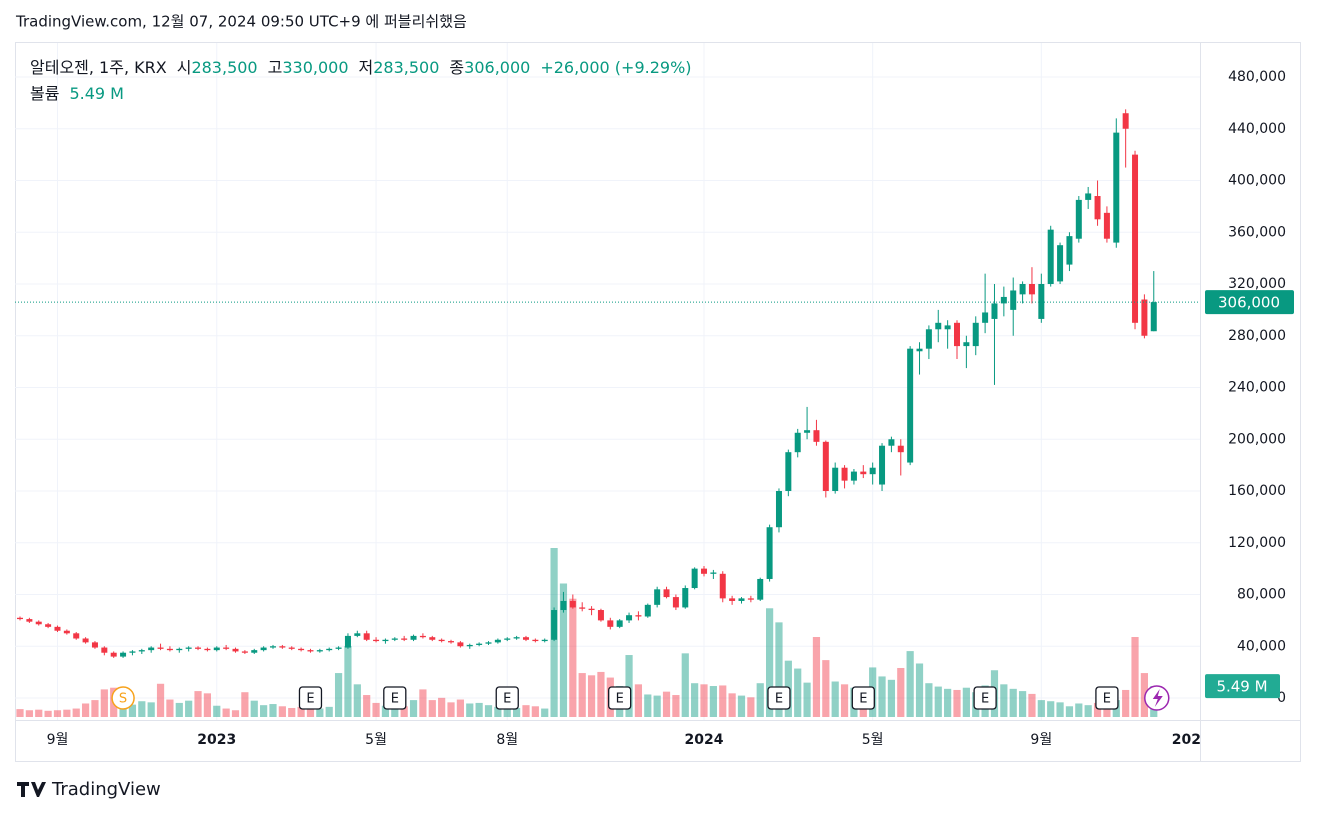  What do you see at coordinates (315, 67) in the screenshot?
I see `legend-value: 330,000` at bounding box center [315, 67].